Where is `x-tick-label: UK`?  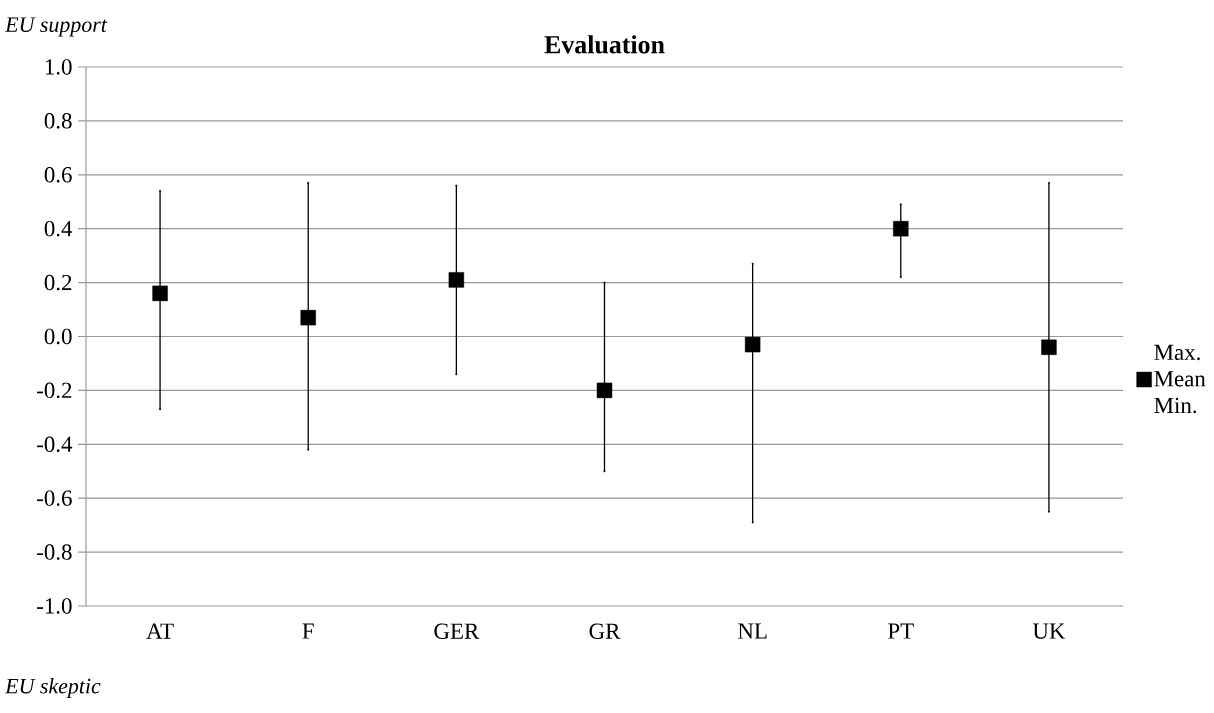
x-tick-label: UK is located at coordinates (1049, 631).